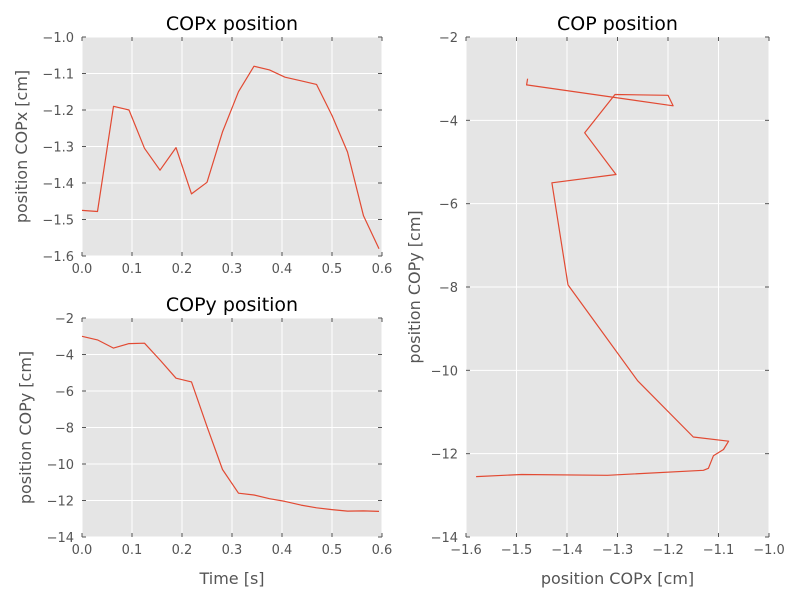  What do you see at coordinates (668, 550) in the screenshot?
I see `x-tick-label: −1.2` at bounding box center [668, 550].